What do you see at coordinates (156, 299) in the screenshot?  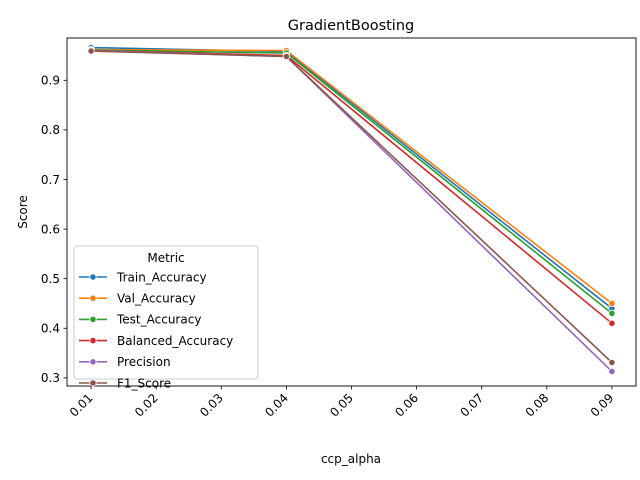 I see `legend-label: Val_Accuracy` at bounding box center [156, 299].